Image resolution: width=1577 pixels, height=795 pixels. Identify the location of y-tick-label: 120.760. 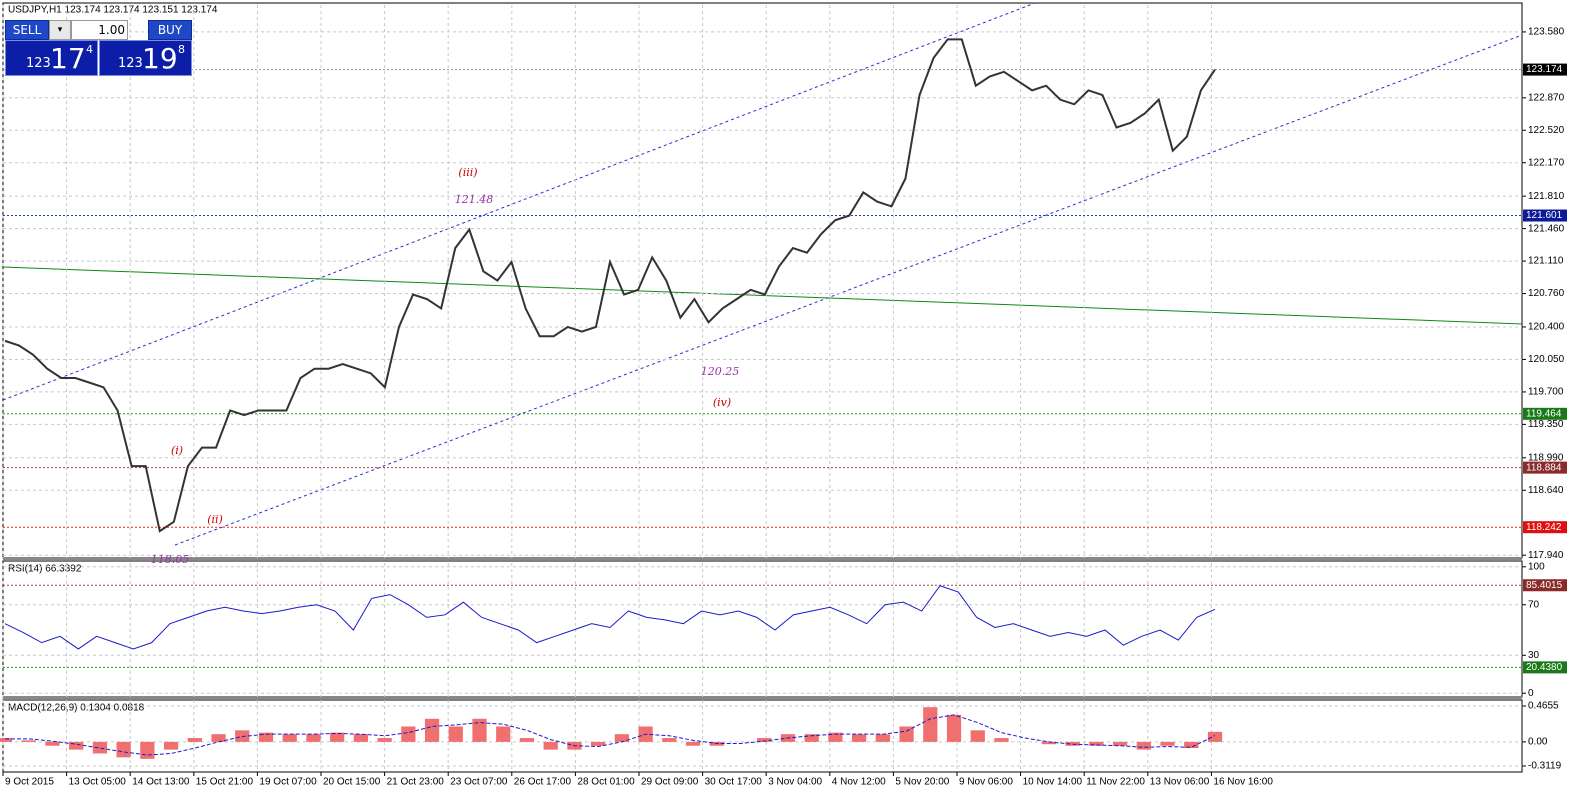
(1546, 293).